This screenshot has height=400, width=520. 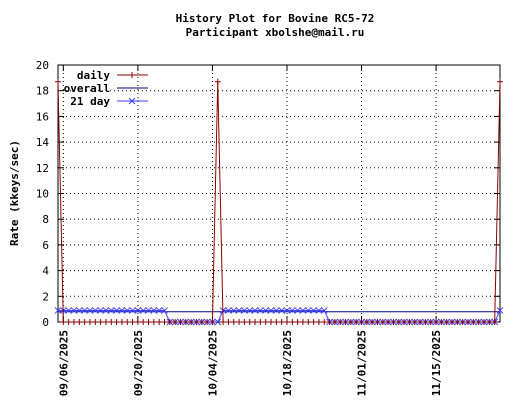 What do you see at coordinates (42, 65) in the screenshot?
I see `y-tick-label: 20` at bounding box center [42, 65].